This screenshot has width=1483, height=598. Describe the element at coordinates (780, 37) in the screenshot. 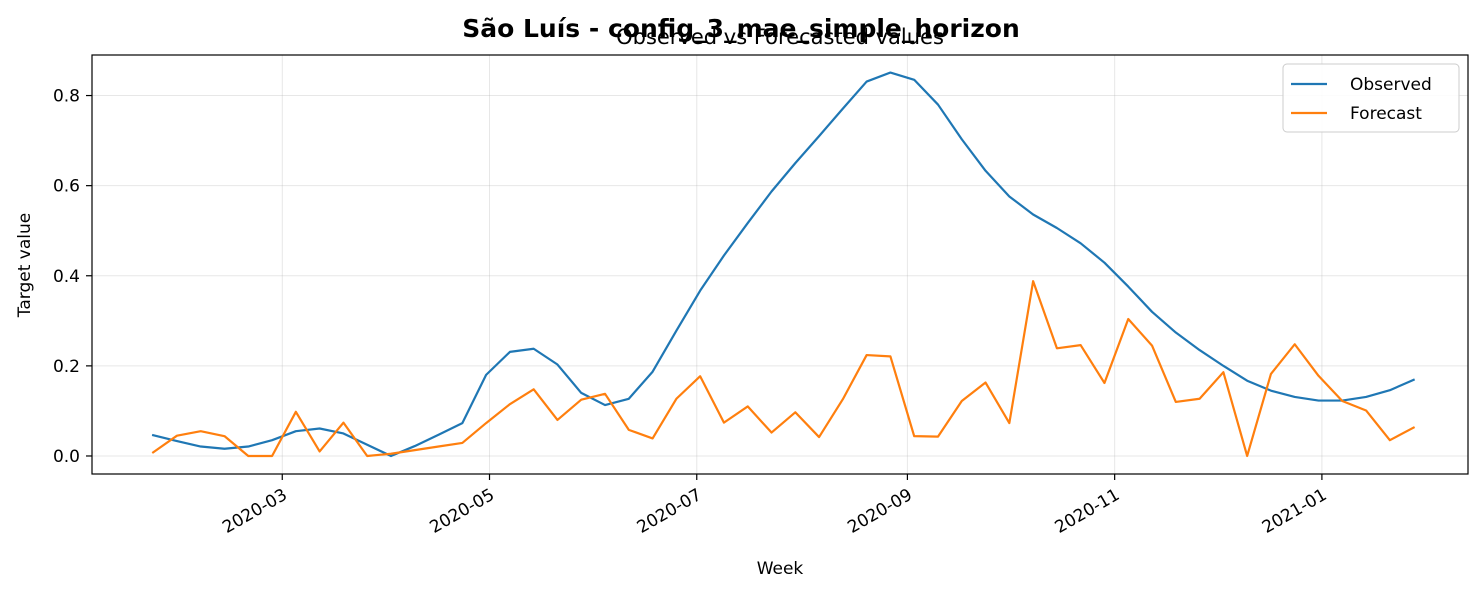

I see `chart-title: Observed vs Forecasted values` at that location.